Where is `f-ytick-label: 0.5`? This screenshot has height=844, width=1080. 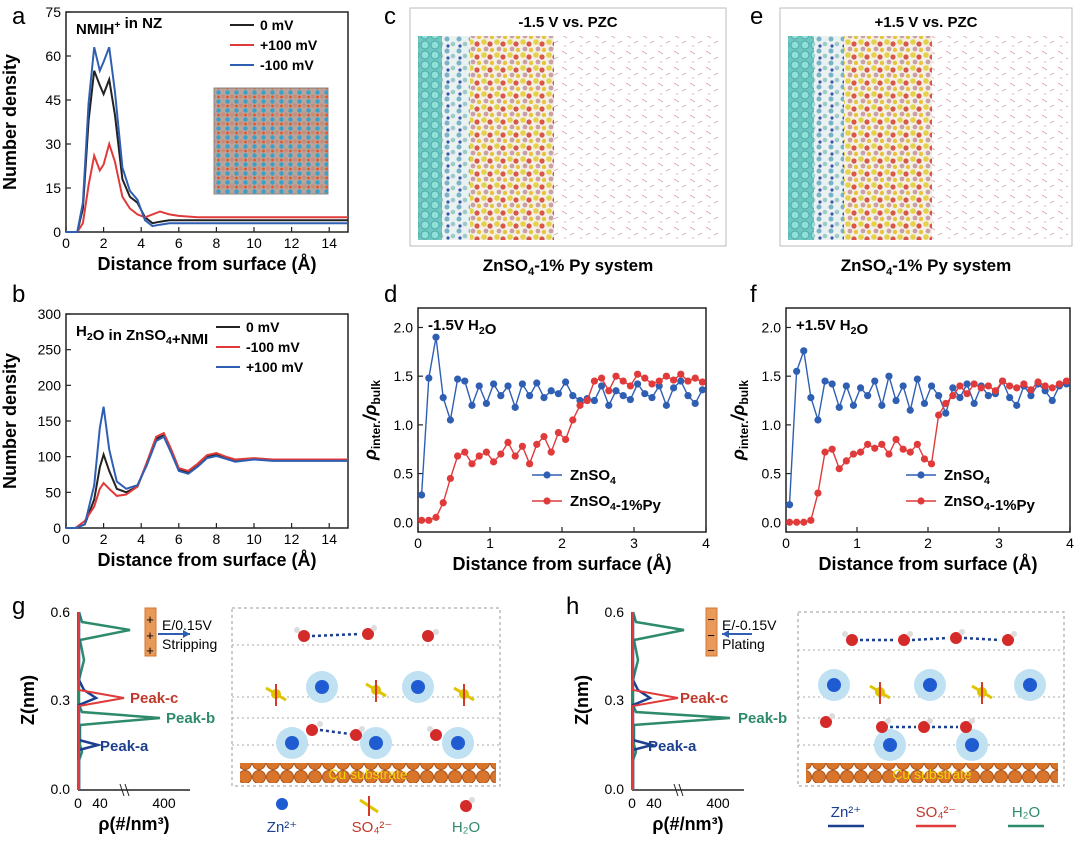 f-ytick-label: 0.5 is located at coordinates (772, 474).